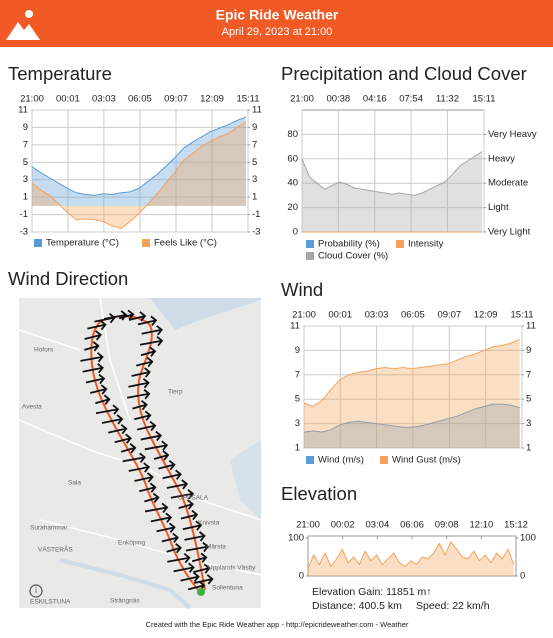 Image resolution: width=553 pixels, height=638 pixels. Describe the element at coordinates (277, 32) in the screenshot. I see `app-subtitle: April 29, 2023 at 21:00` at that location.